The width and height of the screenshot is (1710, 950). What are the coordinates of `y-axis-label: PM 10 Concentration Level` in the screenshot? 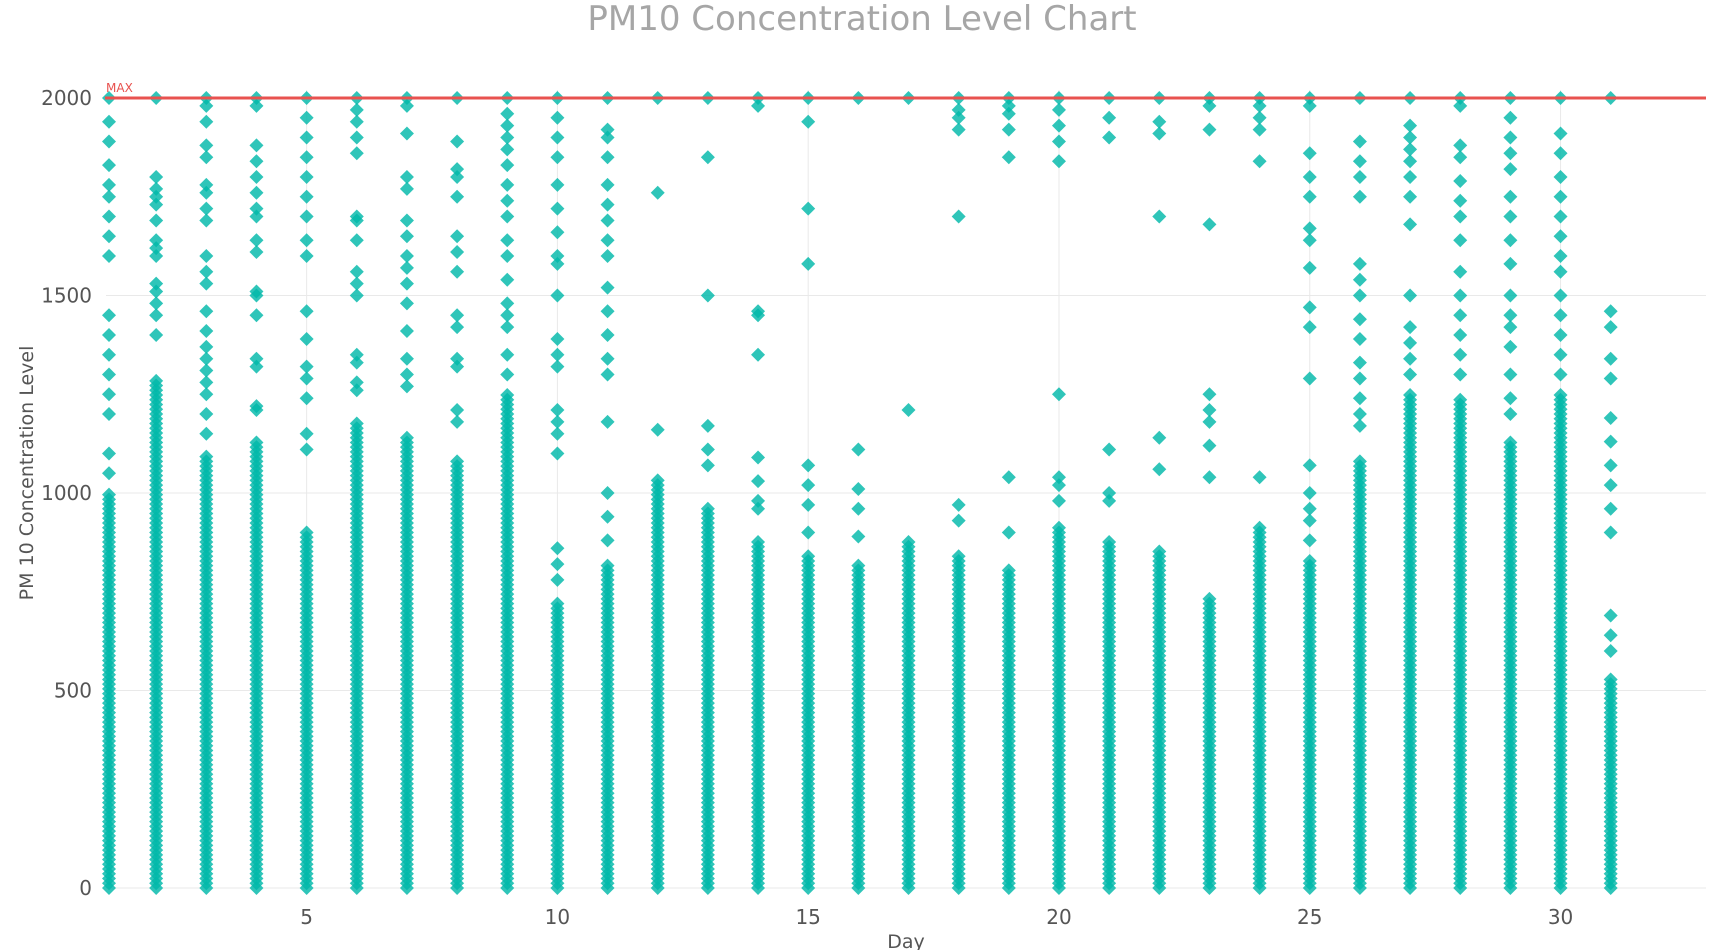 It's located at (27, 473).